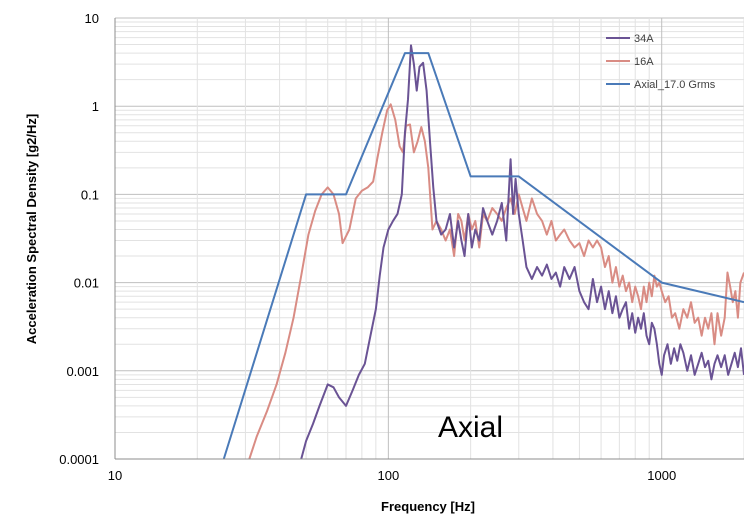 The height and width of the screenshot is (519, 744). I want to click on x-axis-title: Frequency [Hz], so click(428, 506).